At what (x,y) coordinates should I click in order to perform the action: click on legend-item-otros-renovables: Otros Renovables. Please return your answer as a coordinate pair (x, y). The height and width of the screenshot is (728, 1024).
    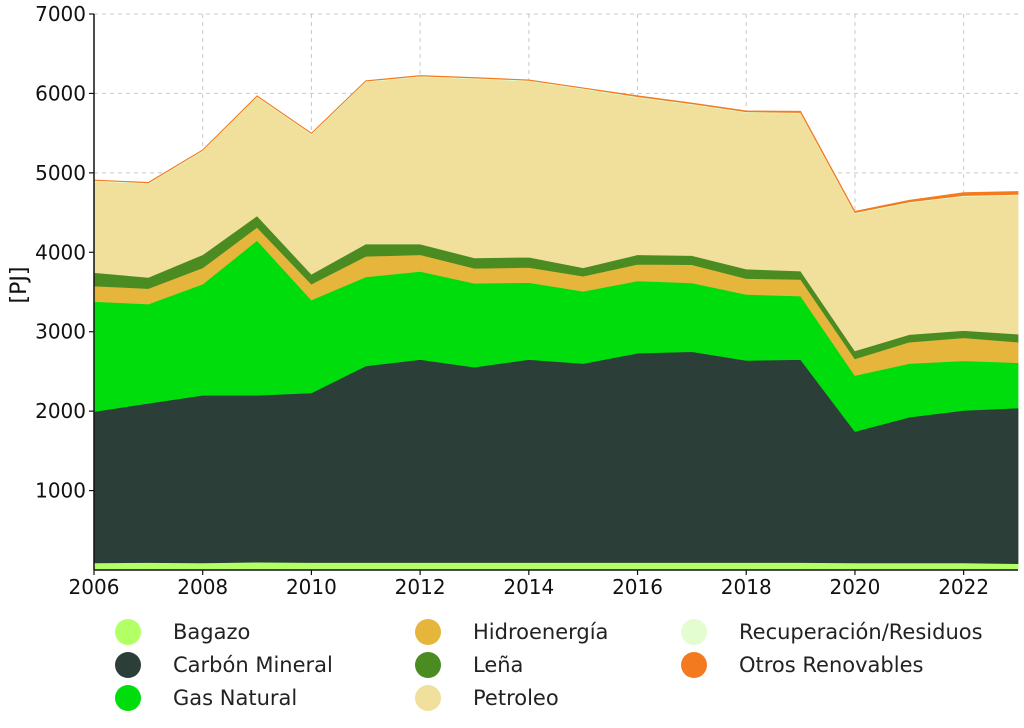
    Looking at the image, I should click on (802, 665).